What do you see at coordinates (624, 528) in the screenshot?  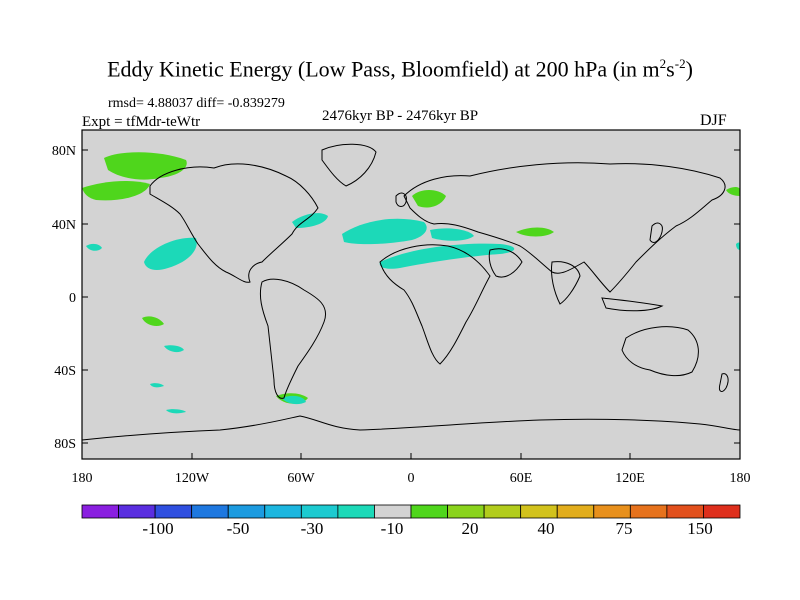 I see `colorbar-label: 75` at bounding box center [624, 528].